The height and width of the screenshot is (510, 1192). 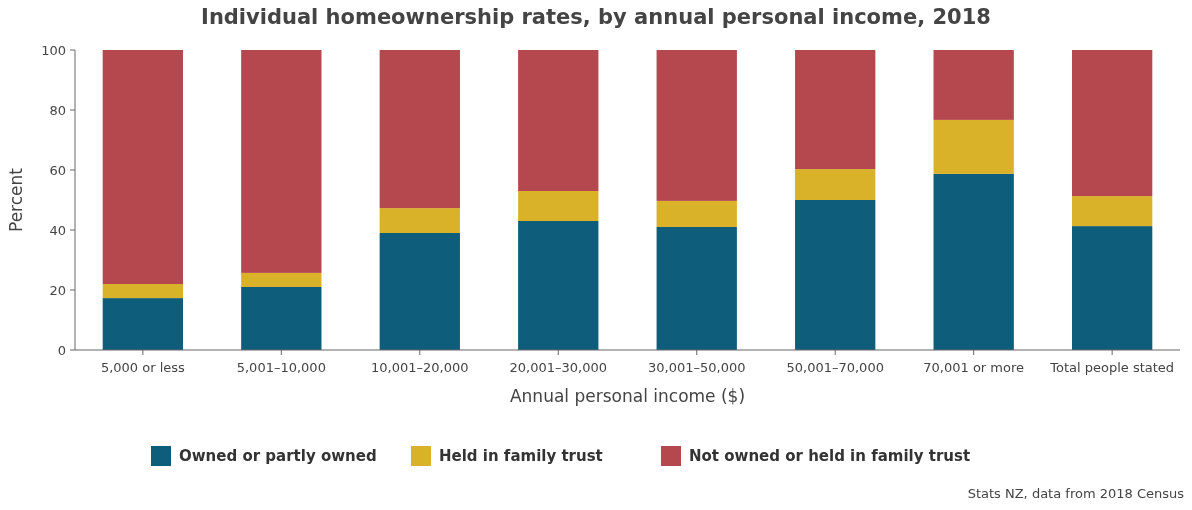 What do you see at coordinates (696, 367) in the screenshot?
I see `x-tick-label: 30,001–50,000` at bounding box center [696, 367].